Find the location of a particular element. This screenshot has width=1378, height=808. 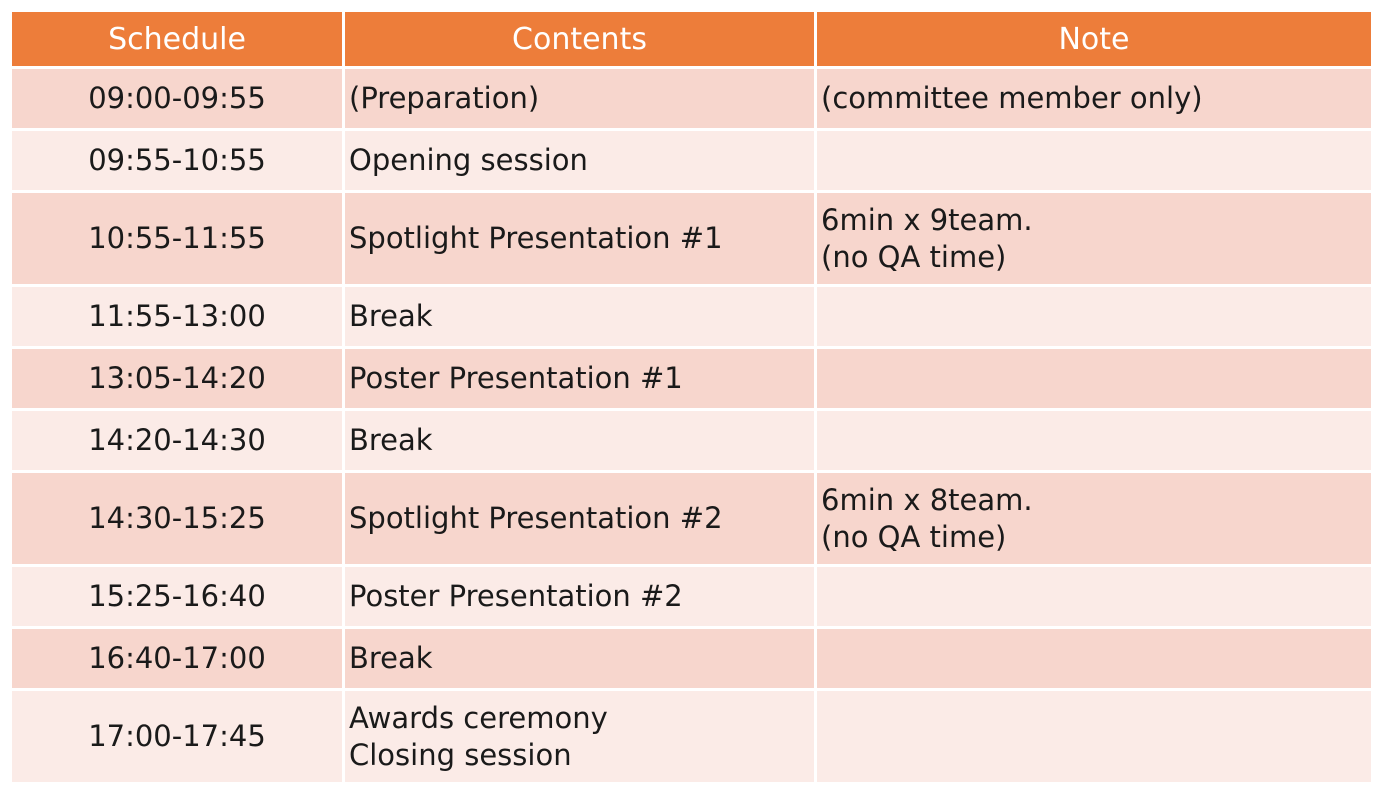

table-row: 13:05-14:20 Poster Presentation #1 is located at coordinates (691, 378).